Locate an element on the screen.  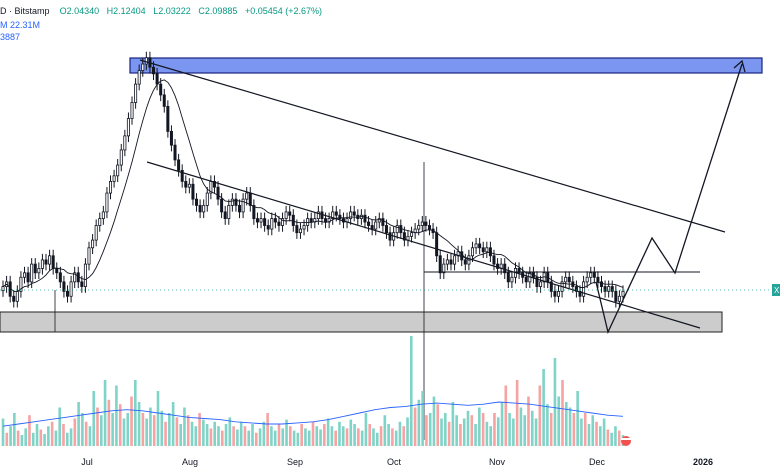
x-tick-label: Jul is located at coordinates (87, 462).